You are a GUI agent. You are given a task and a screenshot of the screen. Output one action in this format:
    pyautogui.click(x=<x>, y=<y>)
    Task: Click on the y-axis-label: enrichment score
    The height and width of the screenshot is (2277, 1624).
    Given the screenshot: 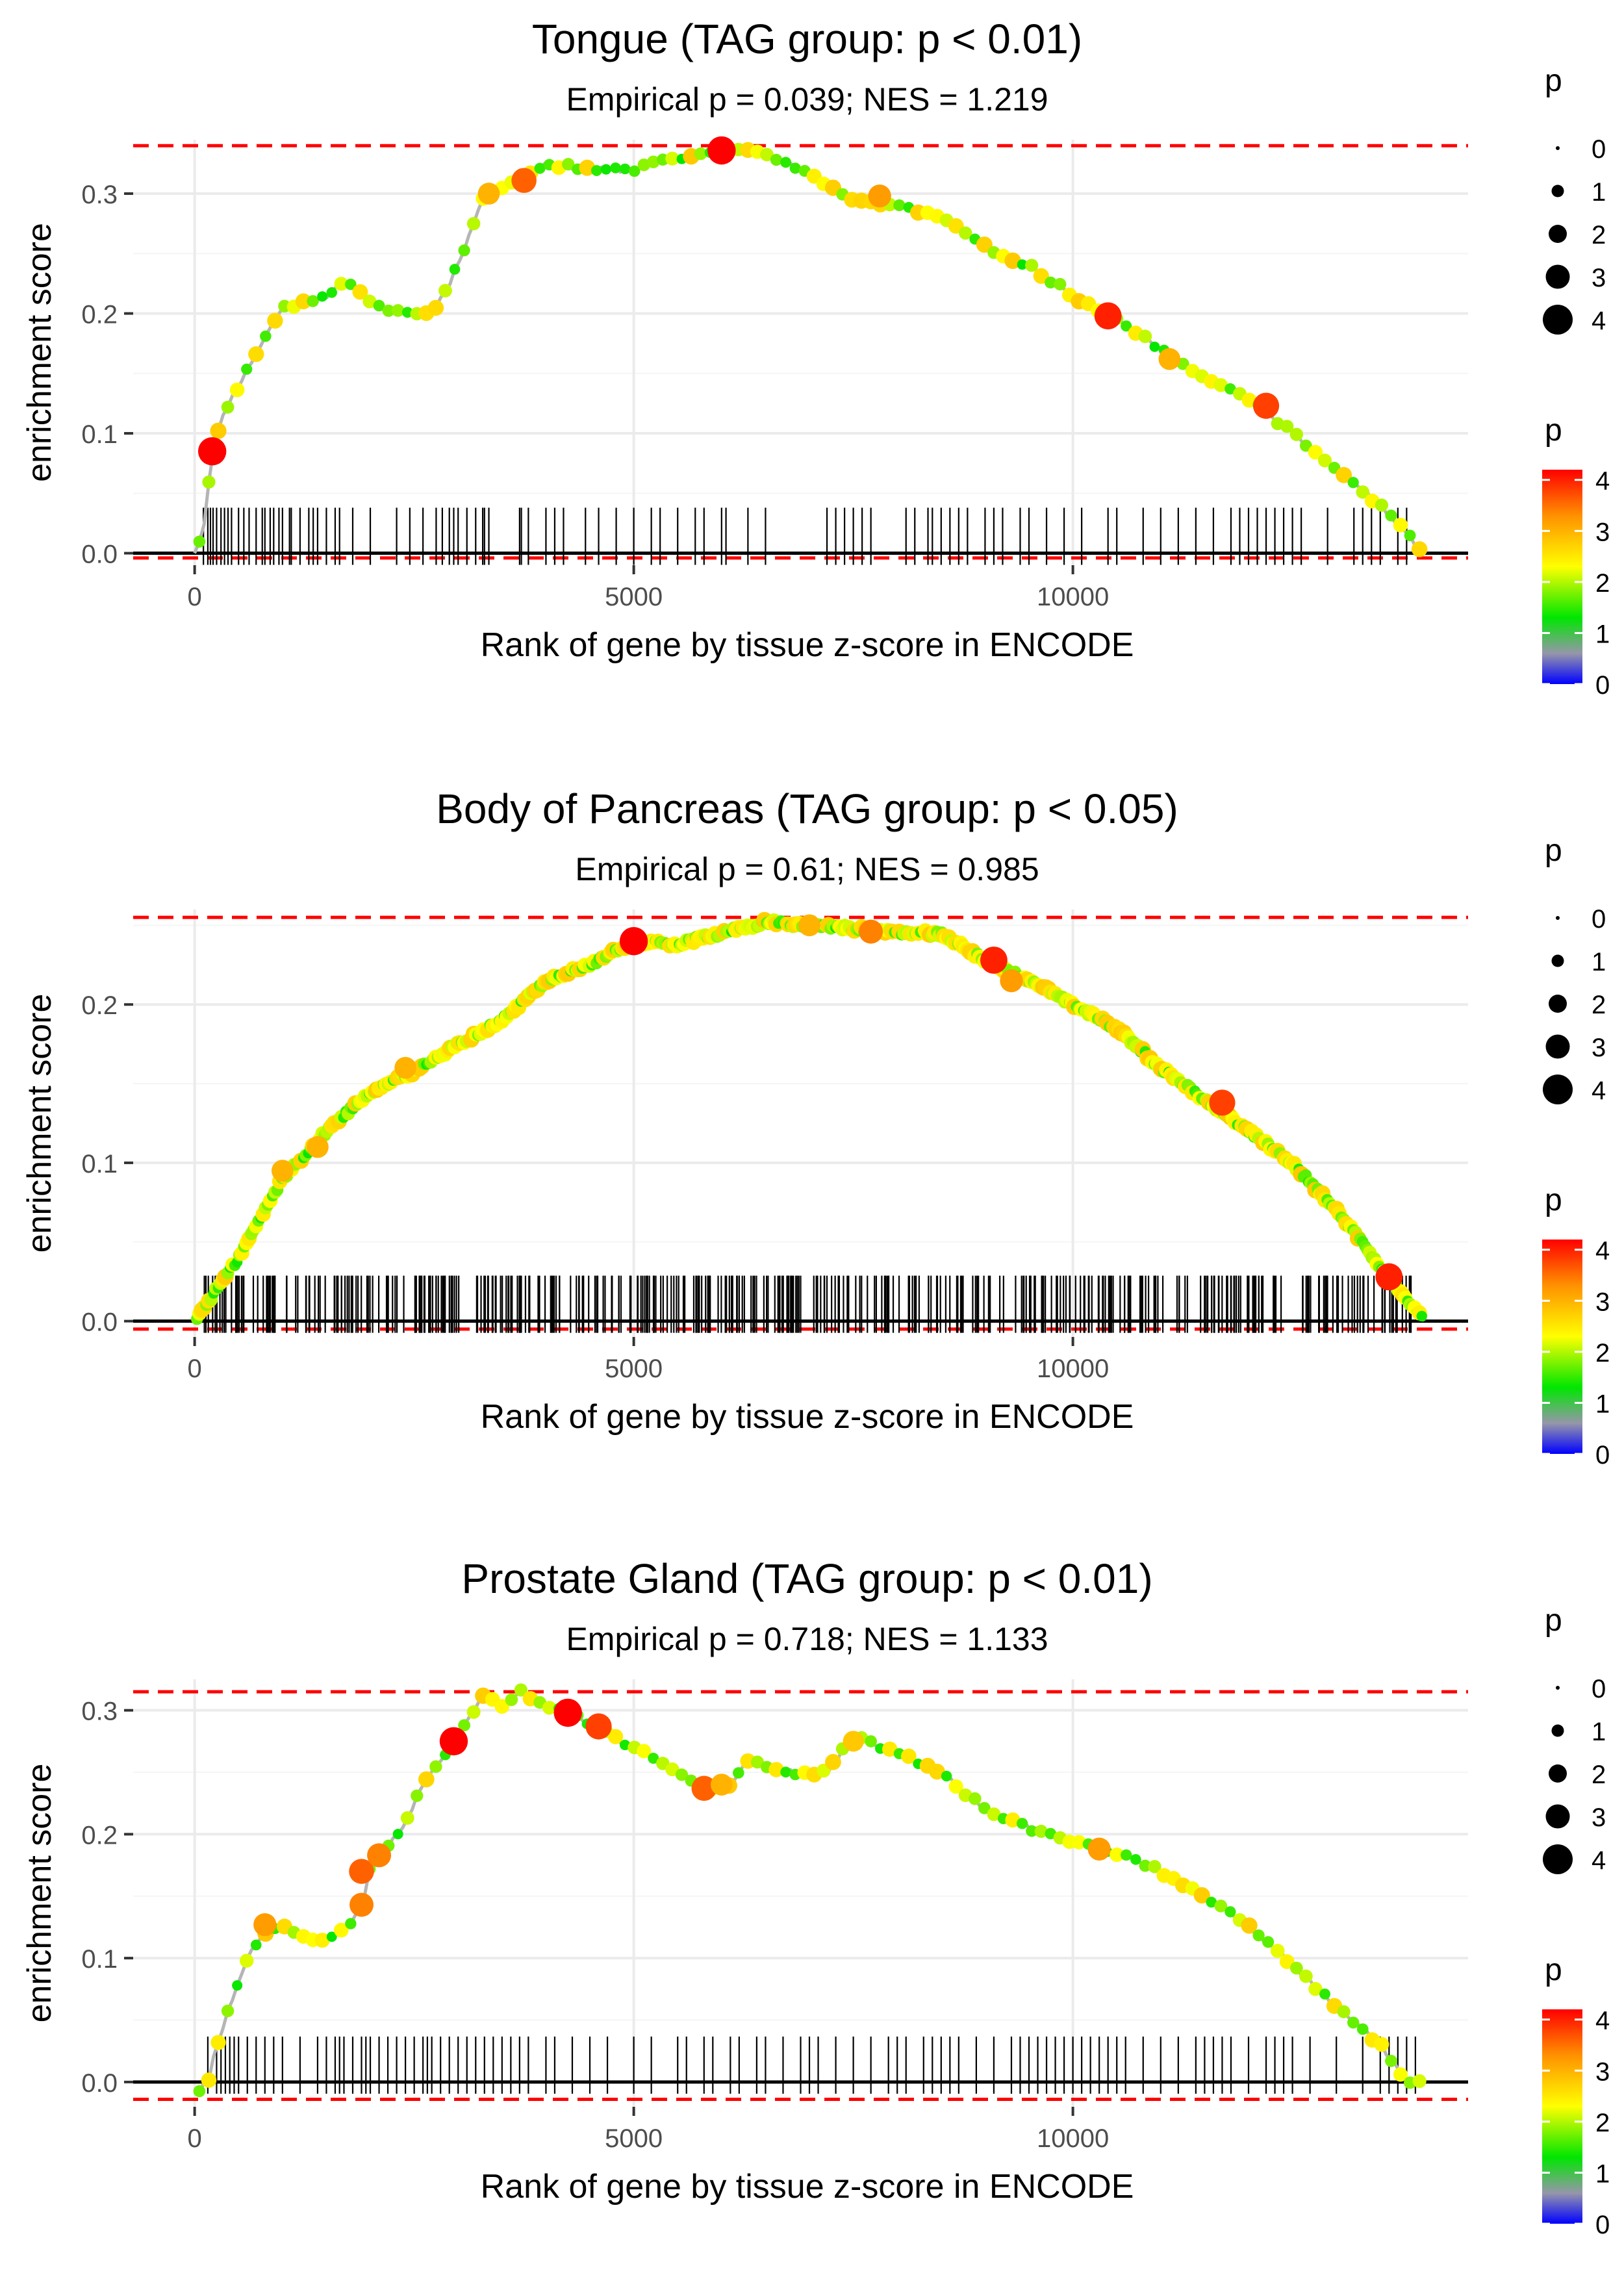 What is the action you would take?
    pyautogui.click(x=39, y=1124)
    